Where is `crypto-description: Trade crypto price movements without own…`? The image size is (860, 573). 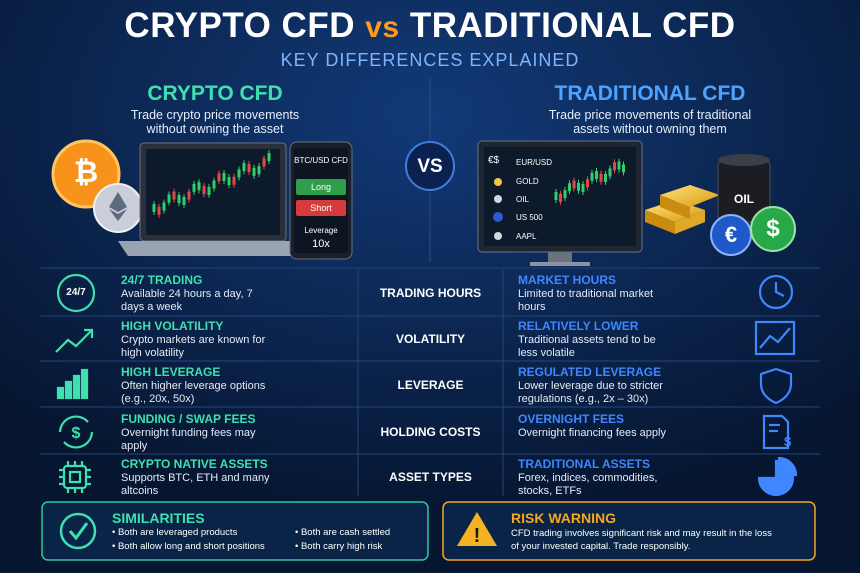 crypto-description: Trade crypto price movements without own… is located at coordinates (215, 122).